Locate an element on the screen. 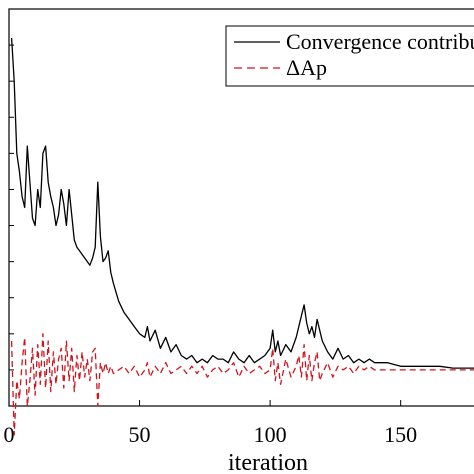 Image resolution: width=474 pixels, height=474 pixels. legend-label-delta-ap: ΔAp is located at coordinates (306, 67).